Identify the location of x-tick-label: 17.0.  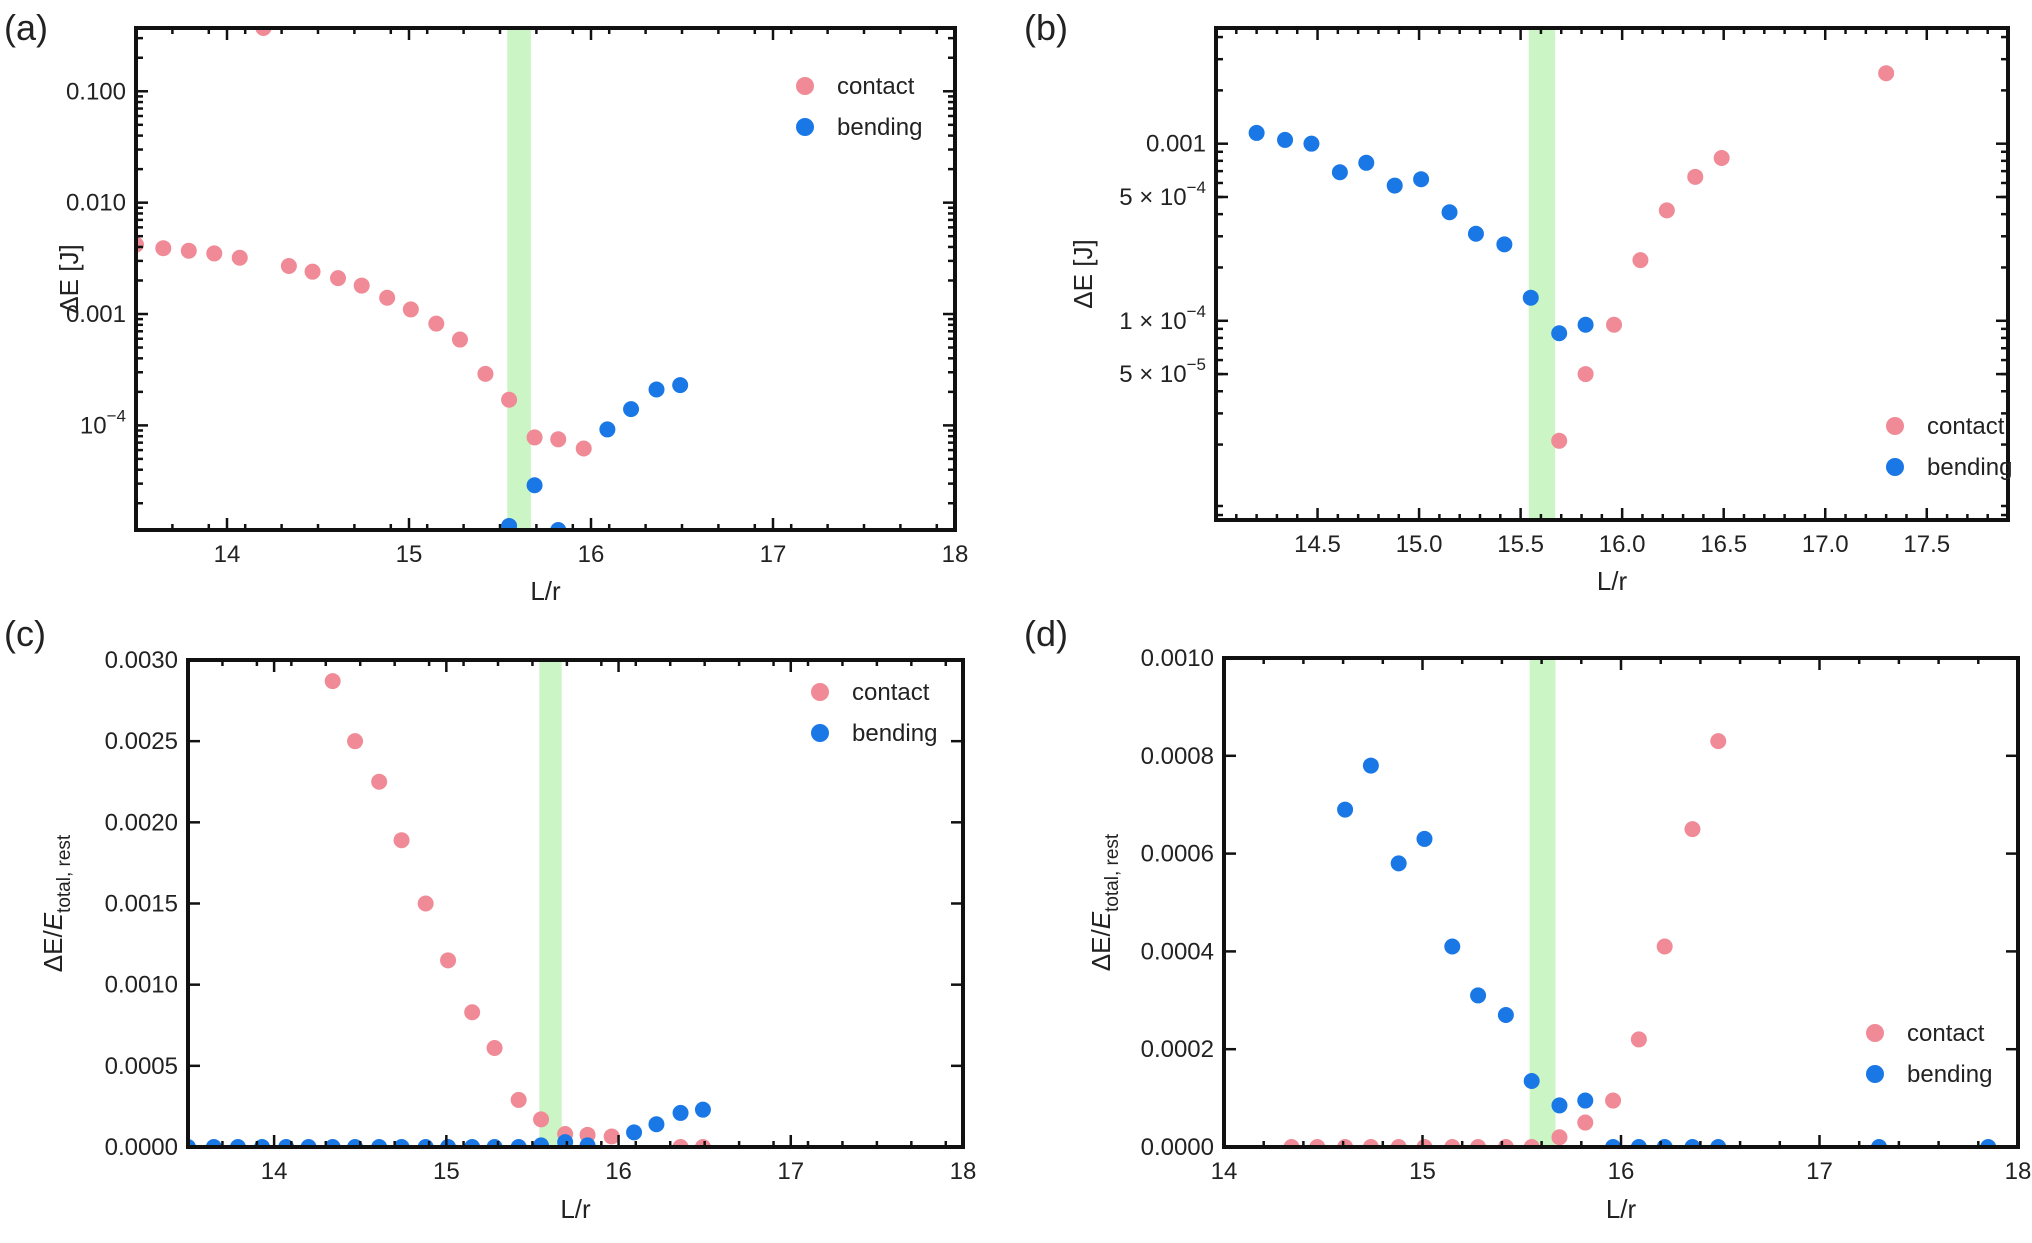
(1825, 544).